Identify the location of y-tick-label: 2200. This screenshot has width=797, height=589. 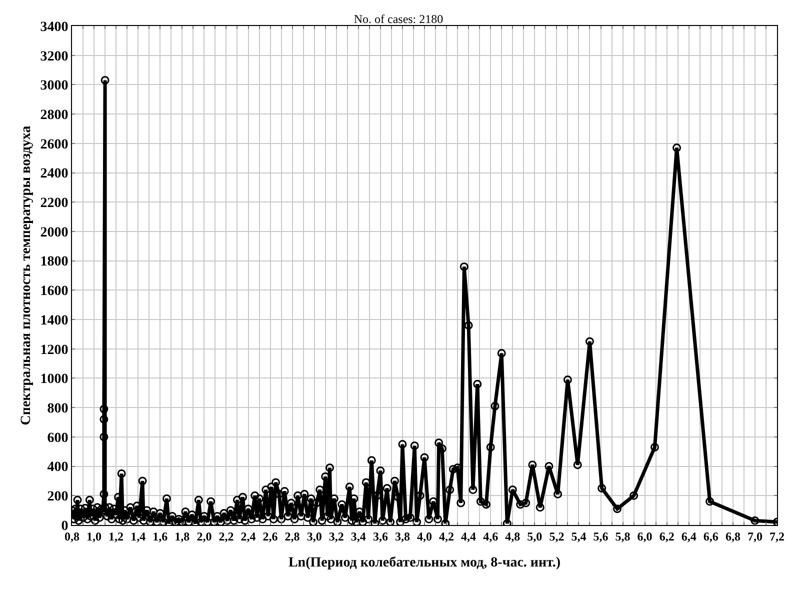
(54, 204).